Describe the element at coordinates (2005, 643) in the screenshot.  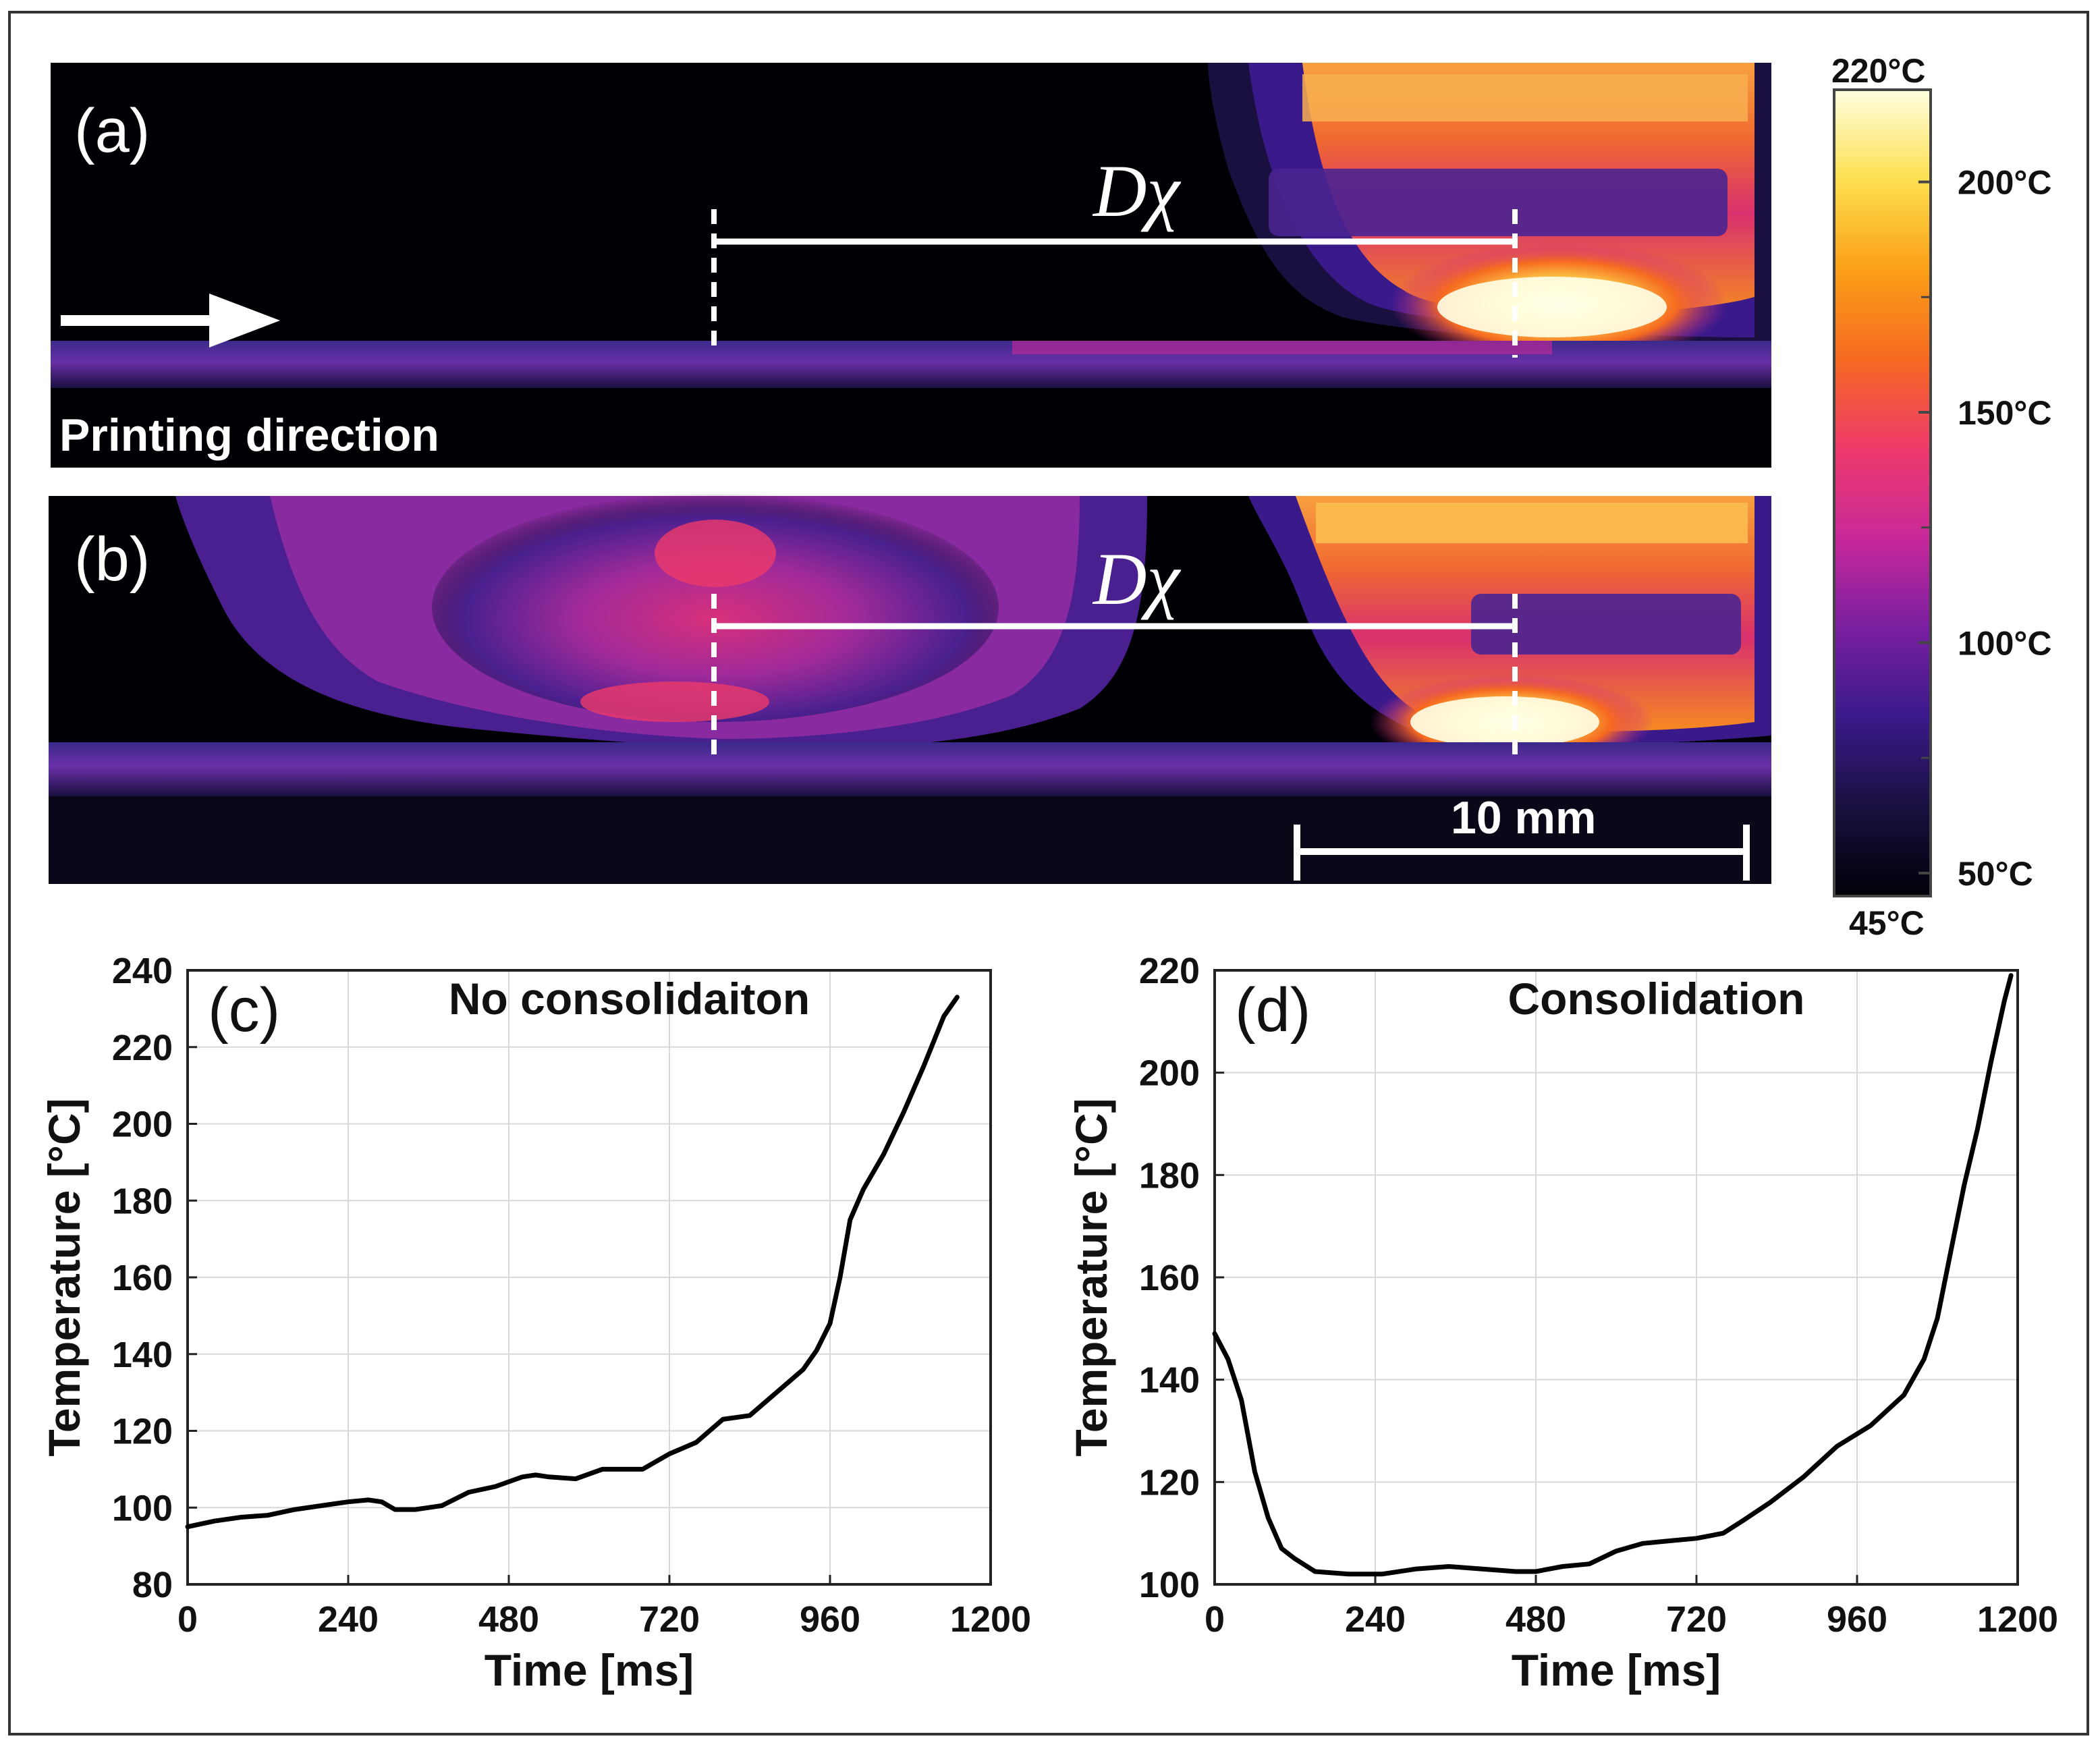
I see `colorbar-tick-label: 100°C` at that location.